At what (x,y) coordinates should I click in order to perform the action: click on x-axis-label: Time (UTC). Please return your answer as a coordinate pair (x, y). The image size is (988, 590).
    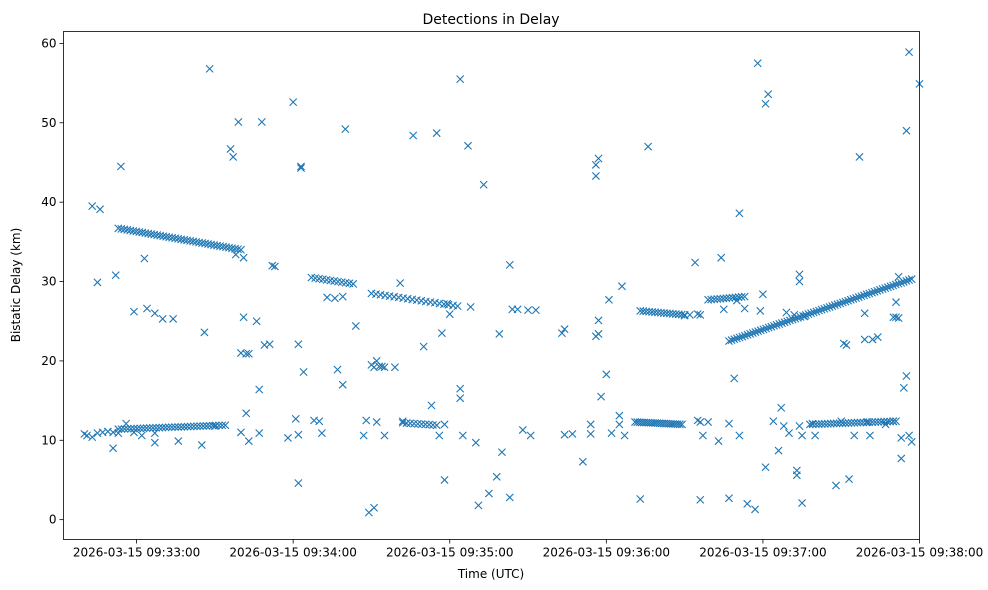
    Looking at the image, I should click on (490, 574).